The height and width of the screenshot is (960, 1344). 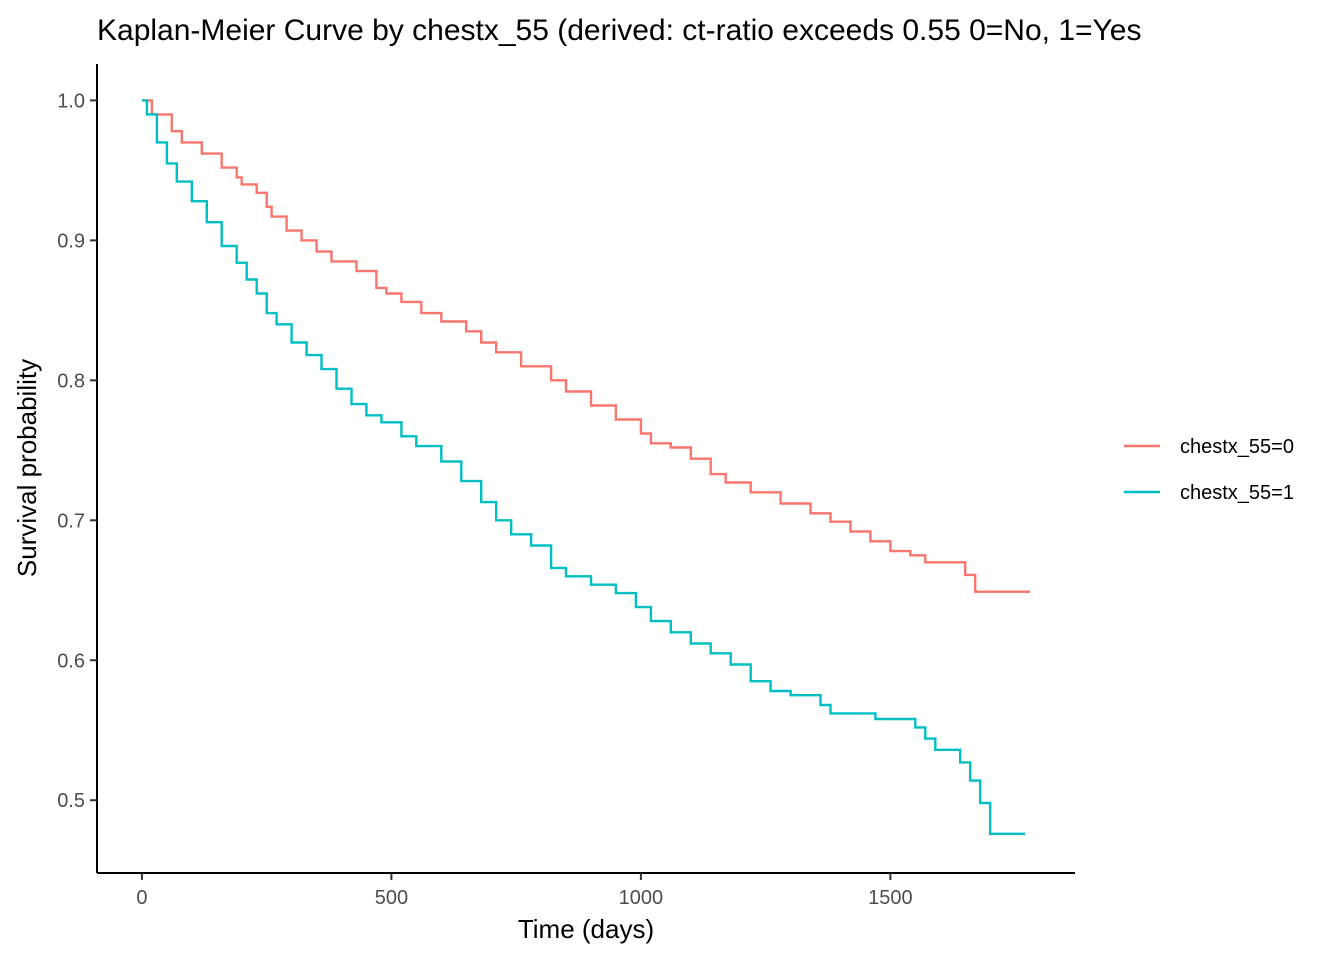 I want to click on x-tick-label: 1500, so click(x=890, y=898).